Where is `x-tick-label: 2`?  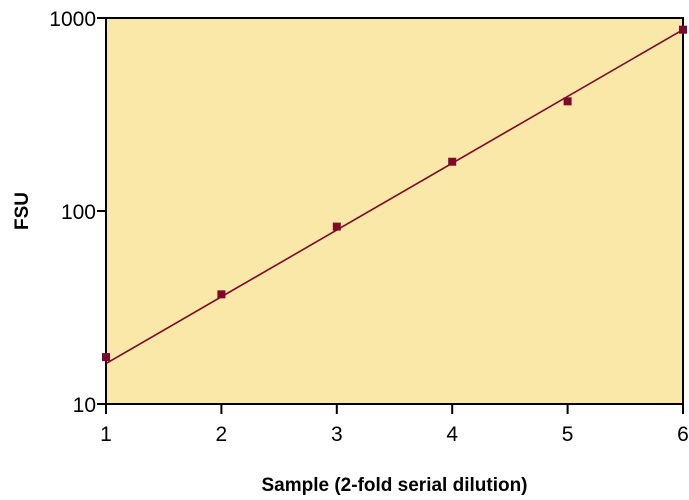
x-tick-label: 2 is located at coordinates (222, 434).